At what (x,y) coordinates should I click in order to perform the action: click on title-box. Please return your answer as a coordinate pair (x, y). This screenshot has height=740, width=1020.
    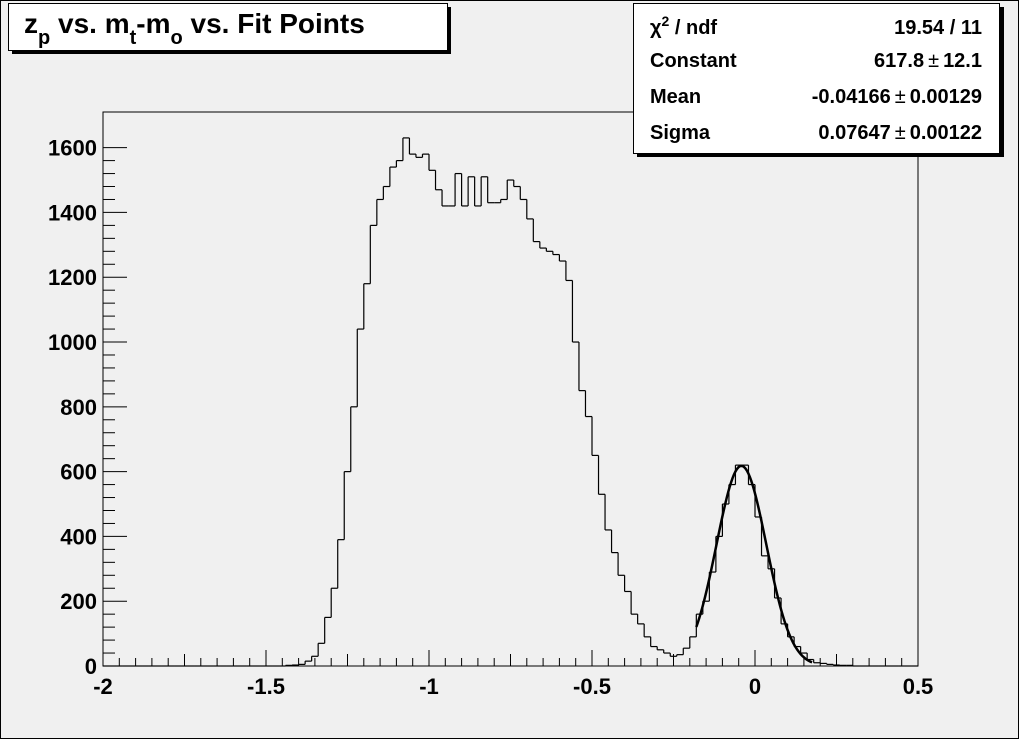
    Looking at the image, I should click on (228, 27).